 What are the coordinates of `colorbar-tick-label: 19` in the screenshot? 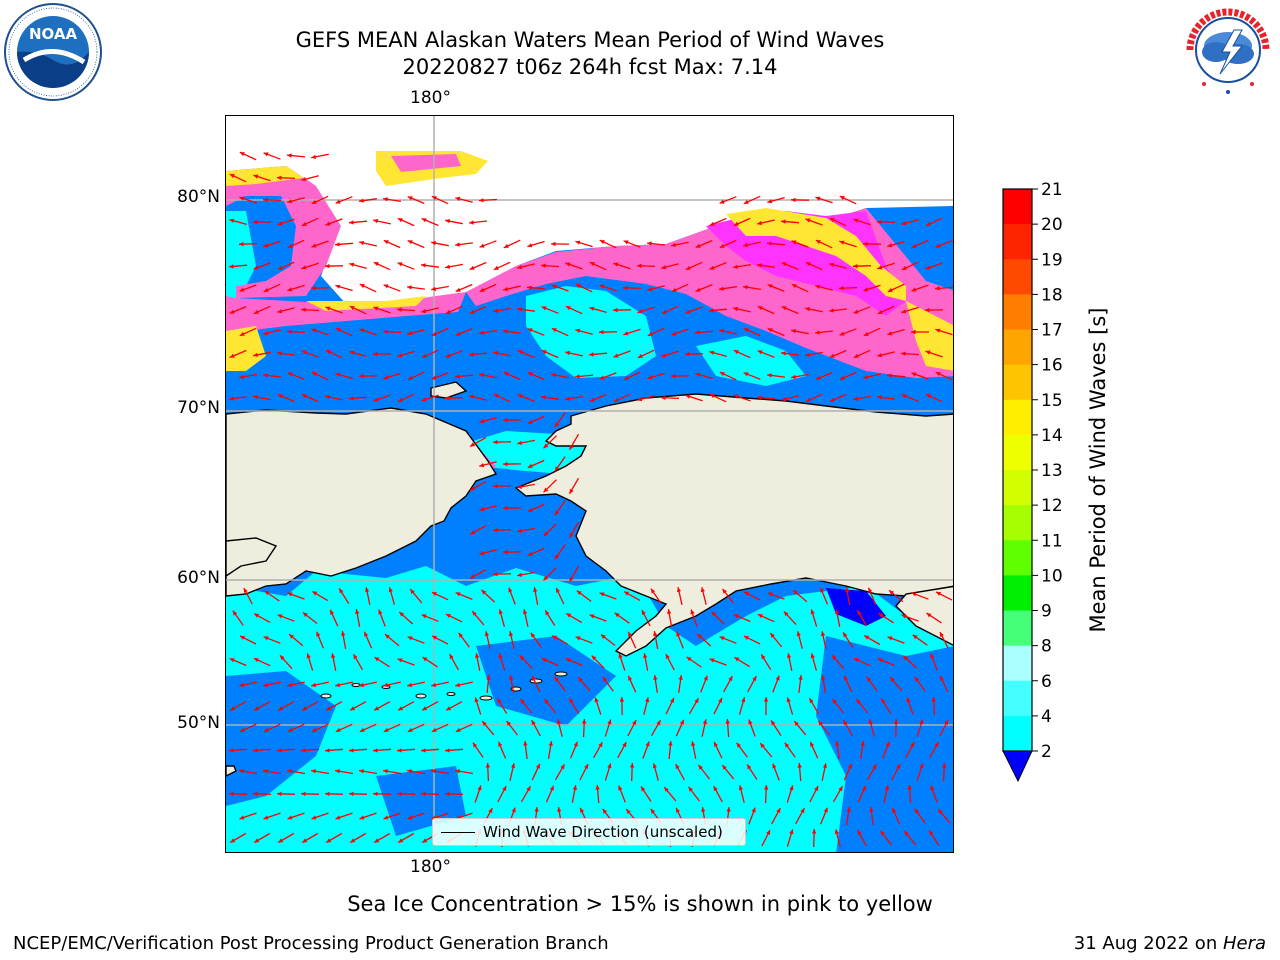 It's located at (1052, 260).